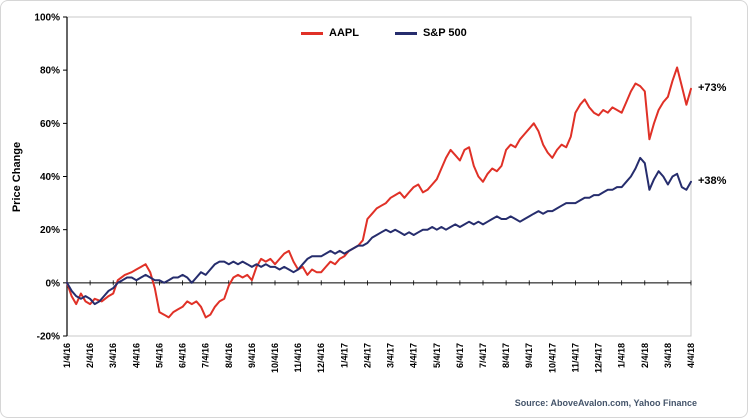 The height and width of the screenshot is (420, 750). I want to click on svg-text: 6/4/16, so click(183, 355).